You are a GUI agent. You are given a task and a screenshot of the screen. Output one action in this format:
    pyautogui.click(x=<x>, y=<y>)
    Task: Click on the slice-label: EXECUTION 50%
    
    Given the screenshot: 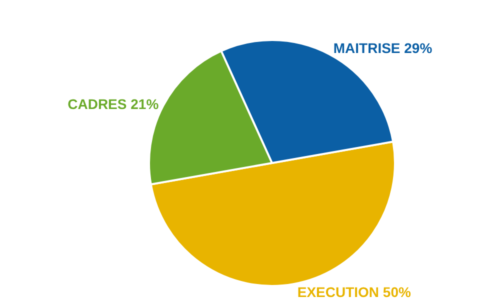 What is the action you would take?
    pyautogui.click(x=354, y=292)
    